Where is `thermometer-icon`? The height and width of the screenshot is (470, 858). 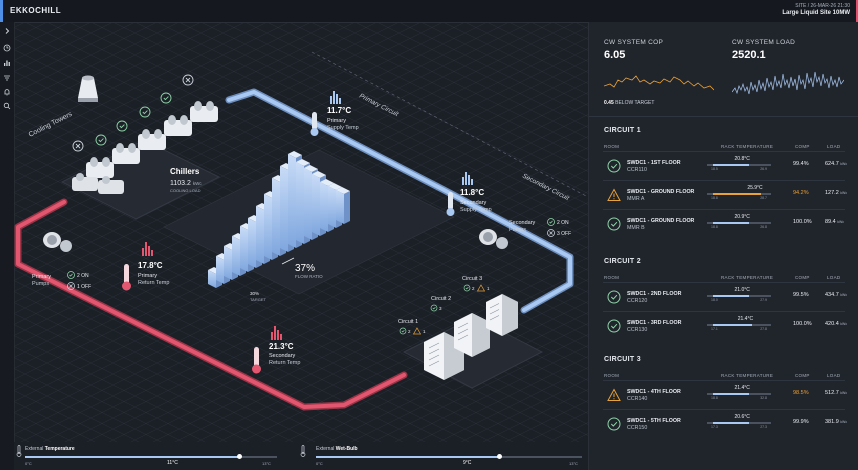
thermometer-icon is located at coordinates (19, 450).